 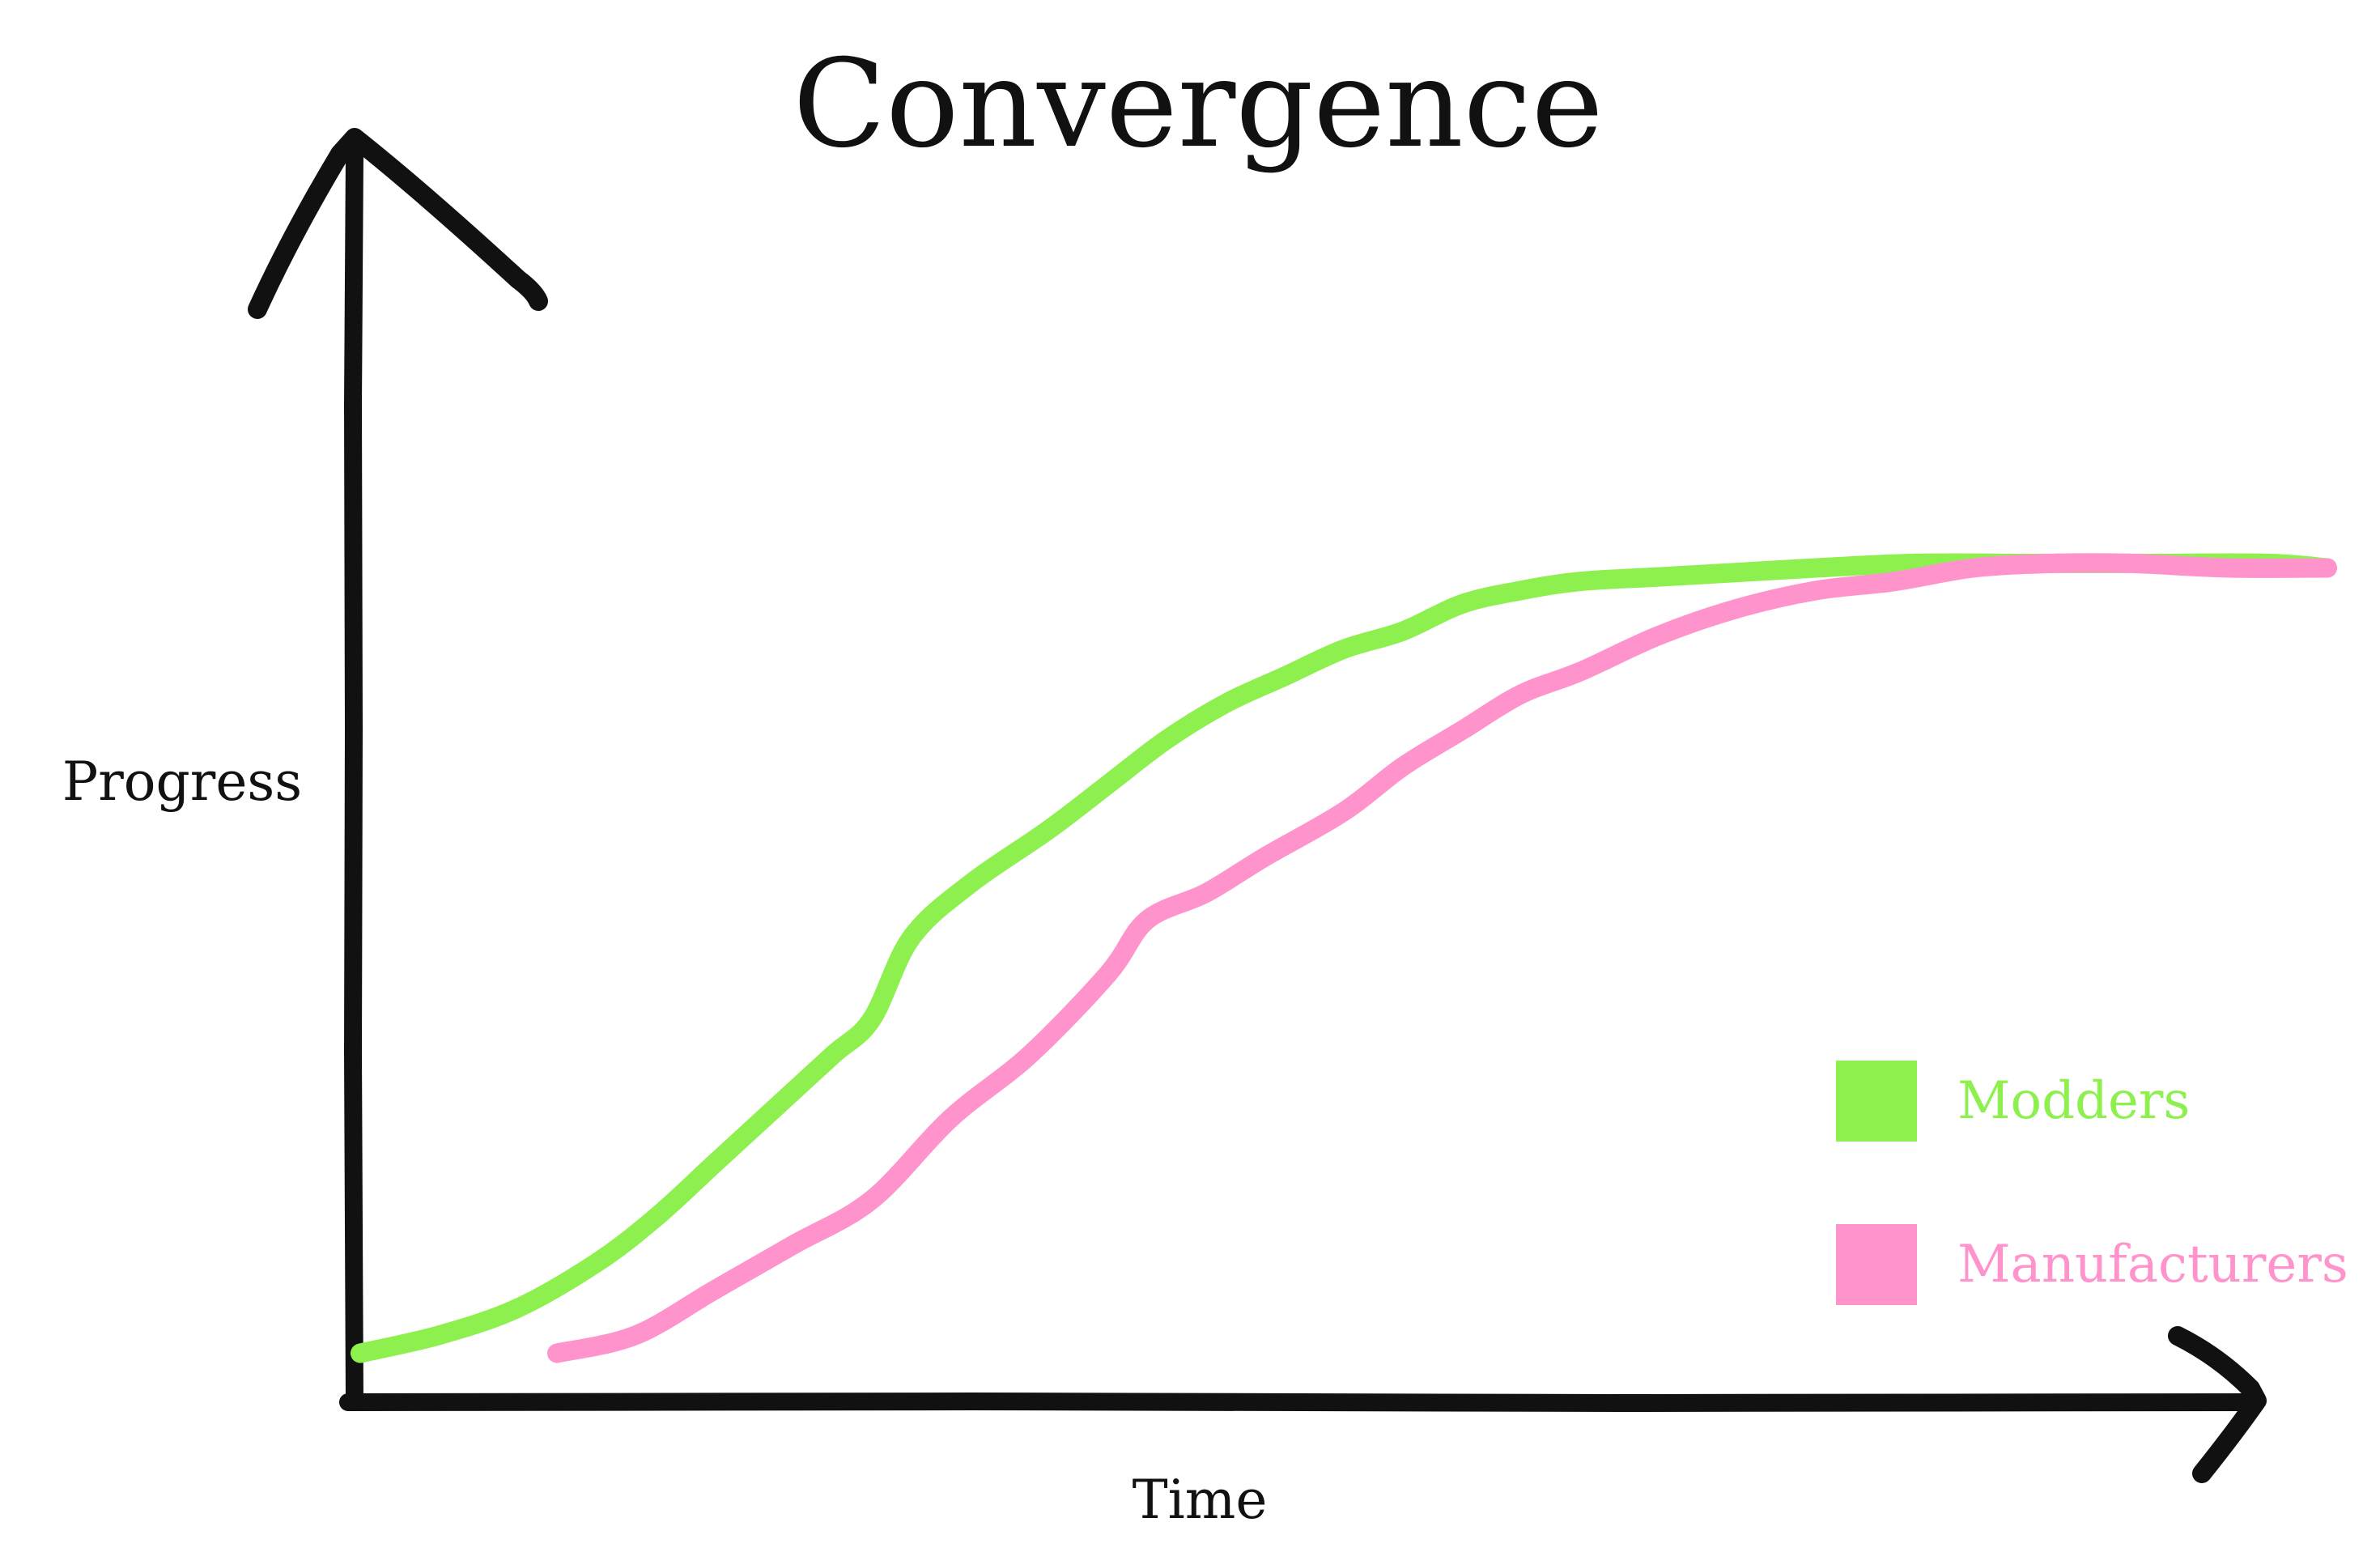 I want to click on x-axis-arrowhead, so click(x=2217, y=1404).